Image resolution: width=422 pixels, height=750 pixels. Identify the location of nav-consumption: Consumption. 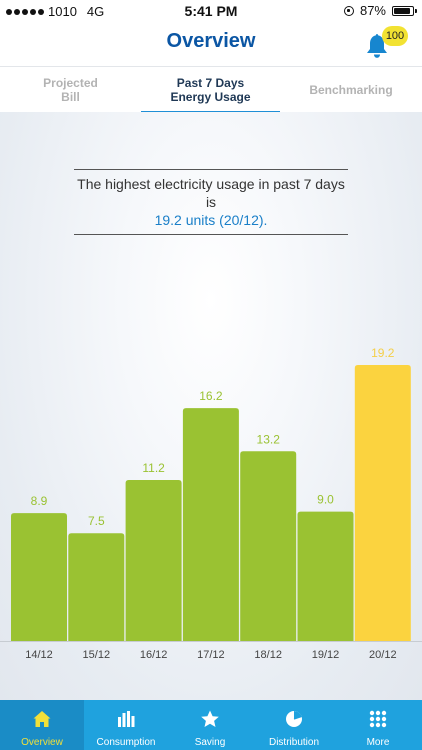
(126, 725).